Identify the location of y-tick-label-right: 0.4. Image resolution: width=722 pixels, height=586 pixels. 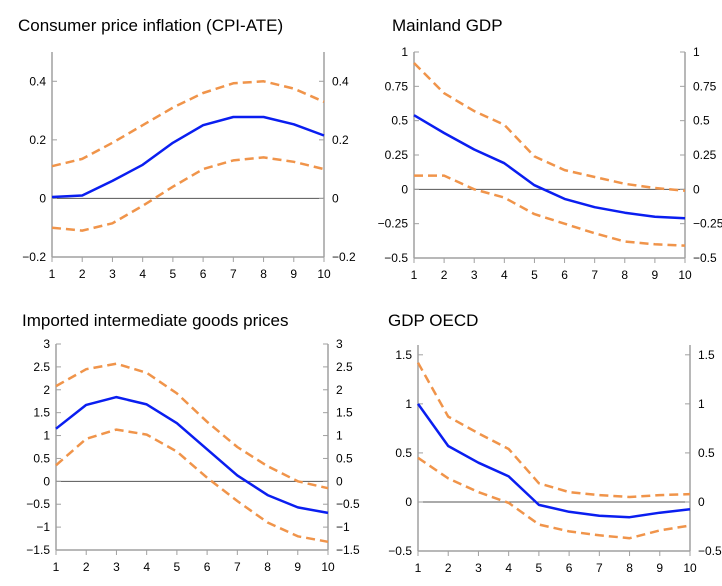
(340, 81).